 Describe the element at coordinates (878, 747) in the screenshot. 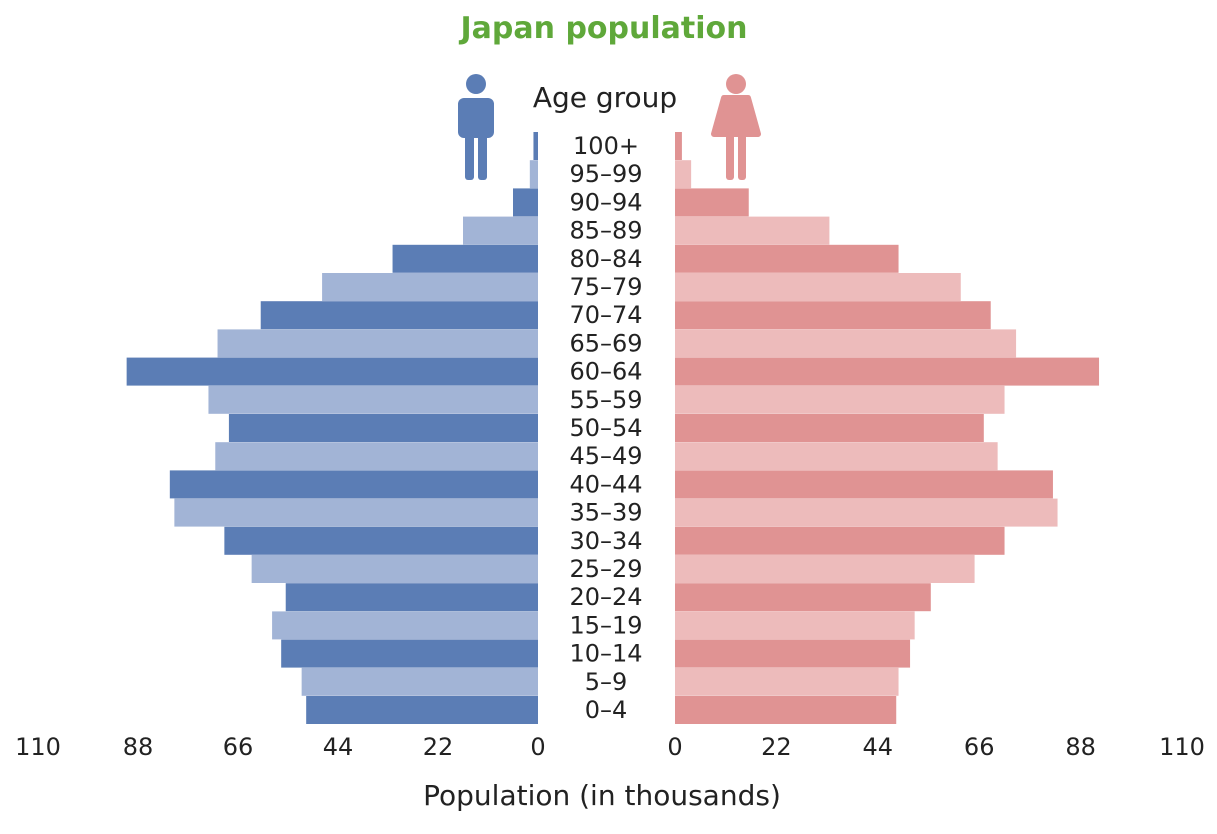

I see `x-tick-label-right: 44` at that location.